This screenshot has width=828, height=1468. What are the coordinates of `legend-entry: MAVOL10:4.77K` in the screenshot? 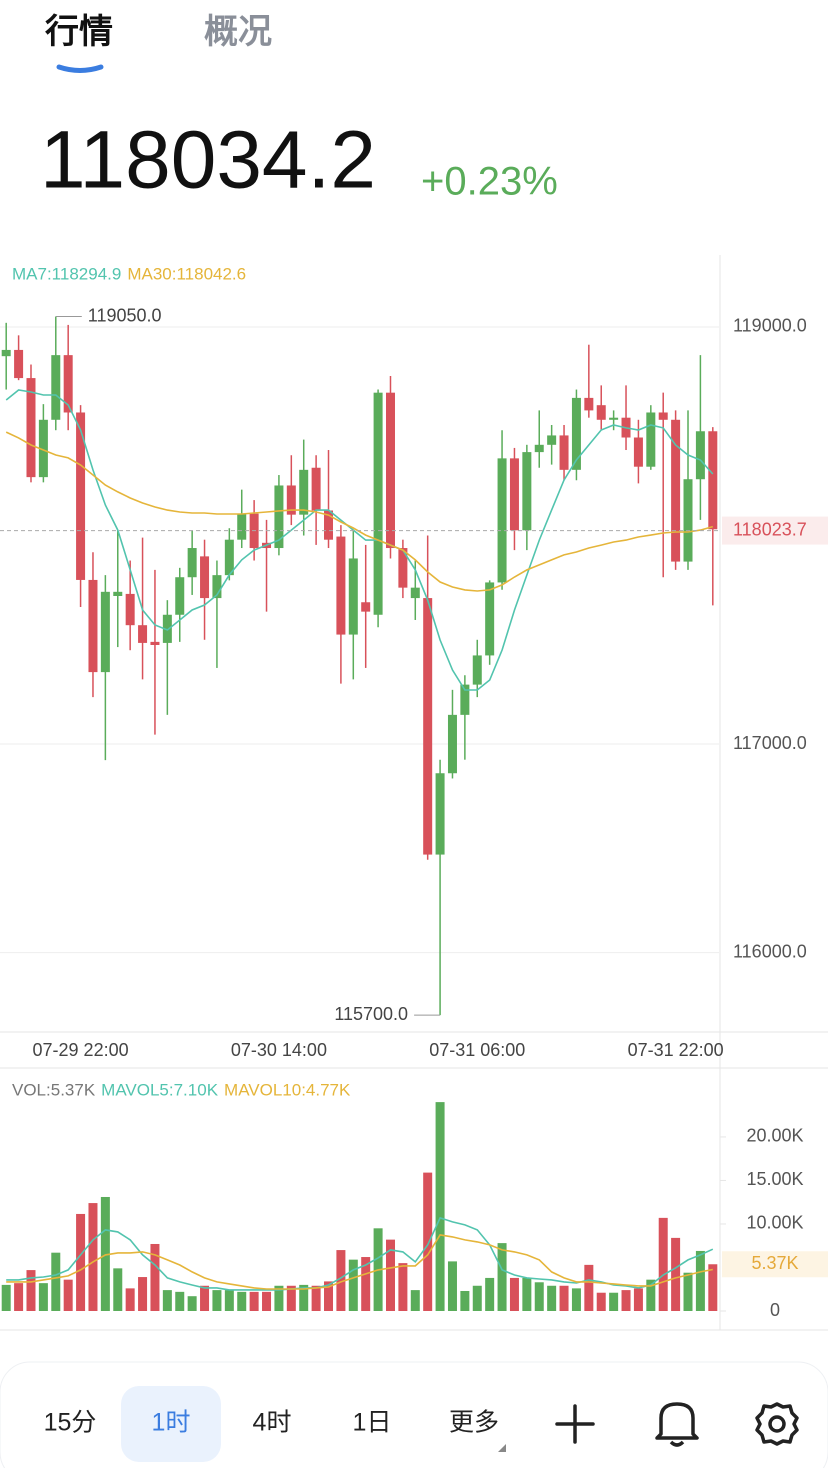 It's located at (287, 1089).